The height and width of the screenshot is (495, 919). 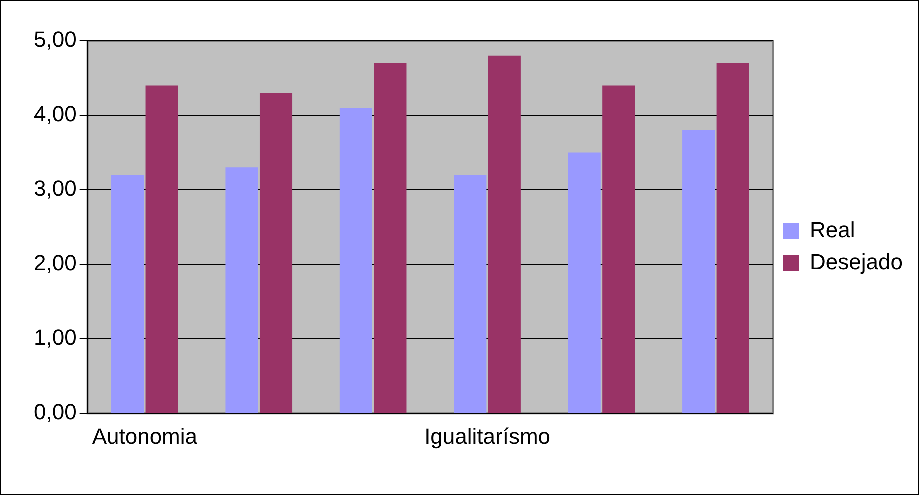 I want to click on legend-label: Real, so click(x=833, y=230).